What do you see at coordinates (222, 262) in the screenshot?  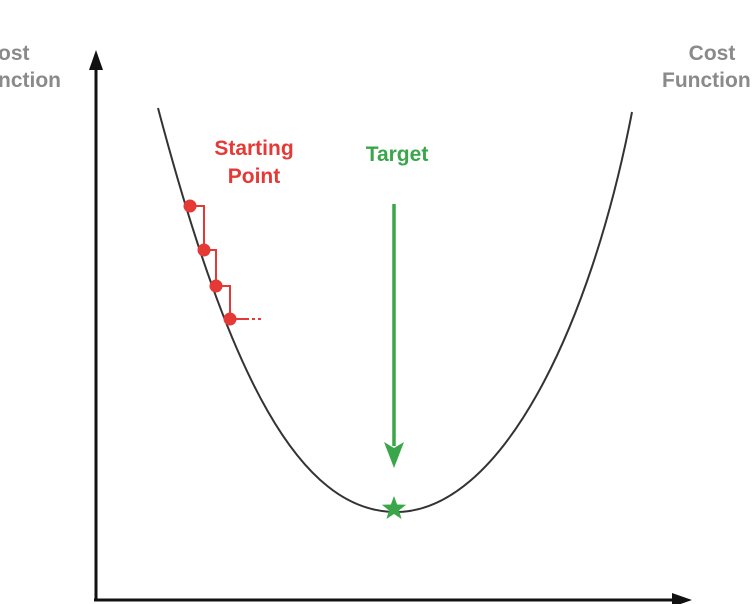 I see `gradient-steps` at bounding box center [222, 262].